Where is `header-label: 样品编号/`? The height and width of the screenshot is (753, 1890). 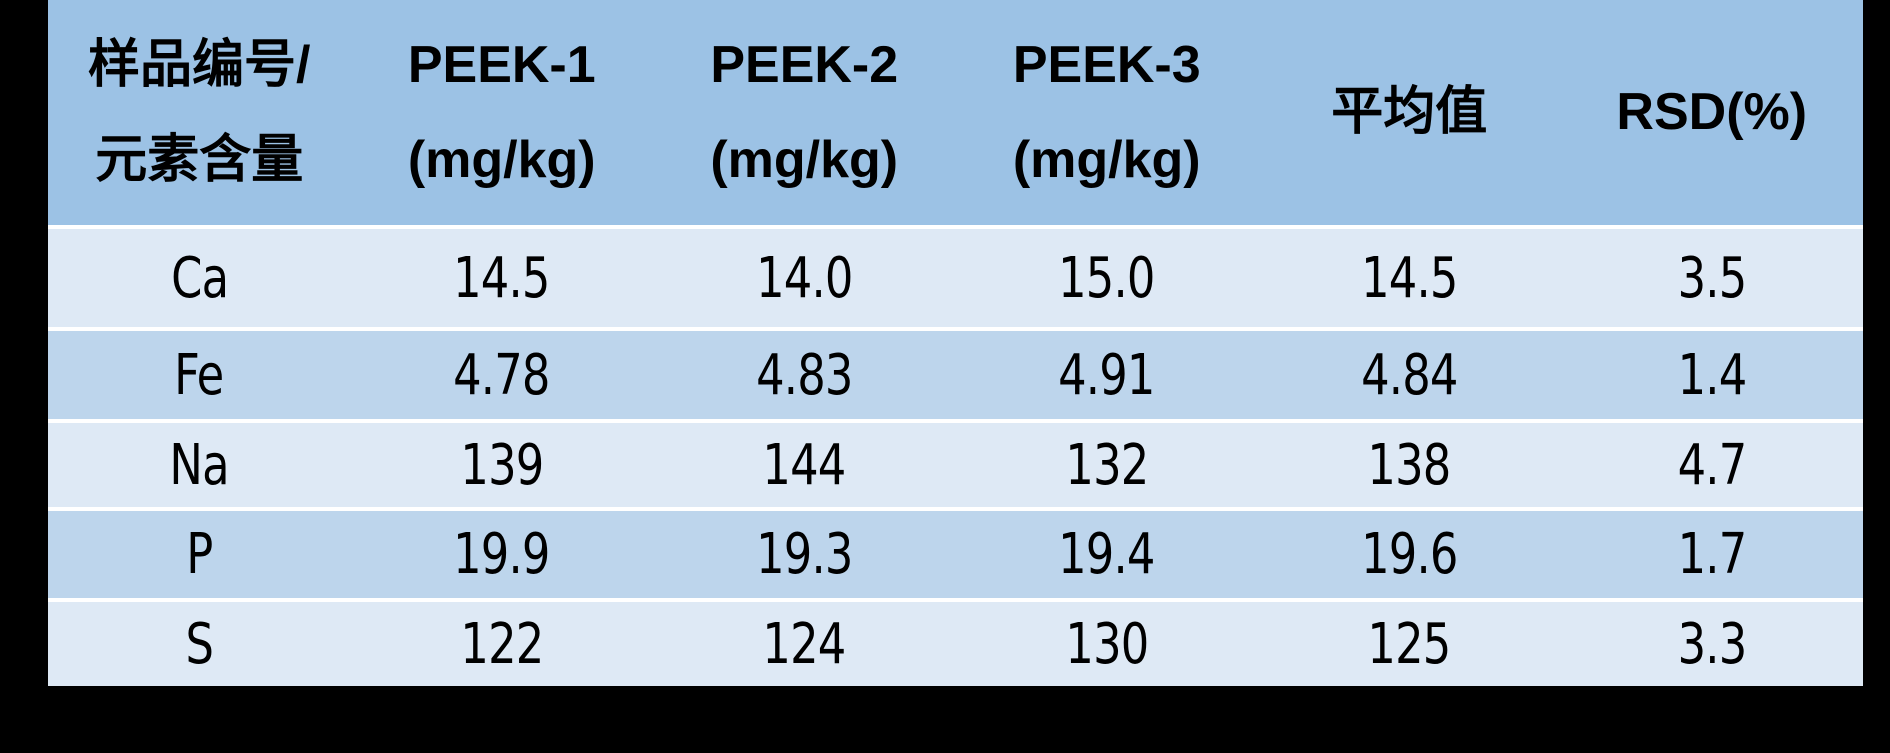 header-label: 样品编号/ is located at coordinates (199, 64).